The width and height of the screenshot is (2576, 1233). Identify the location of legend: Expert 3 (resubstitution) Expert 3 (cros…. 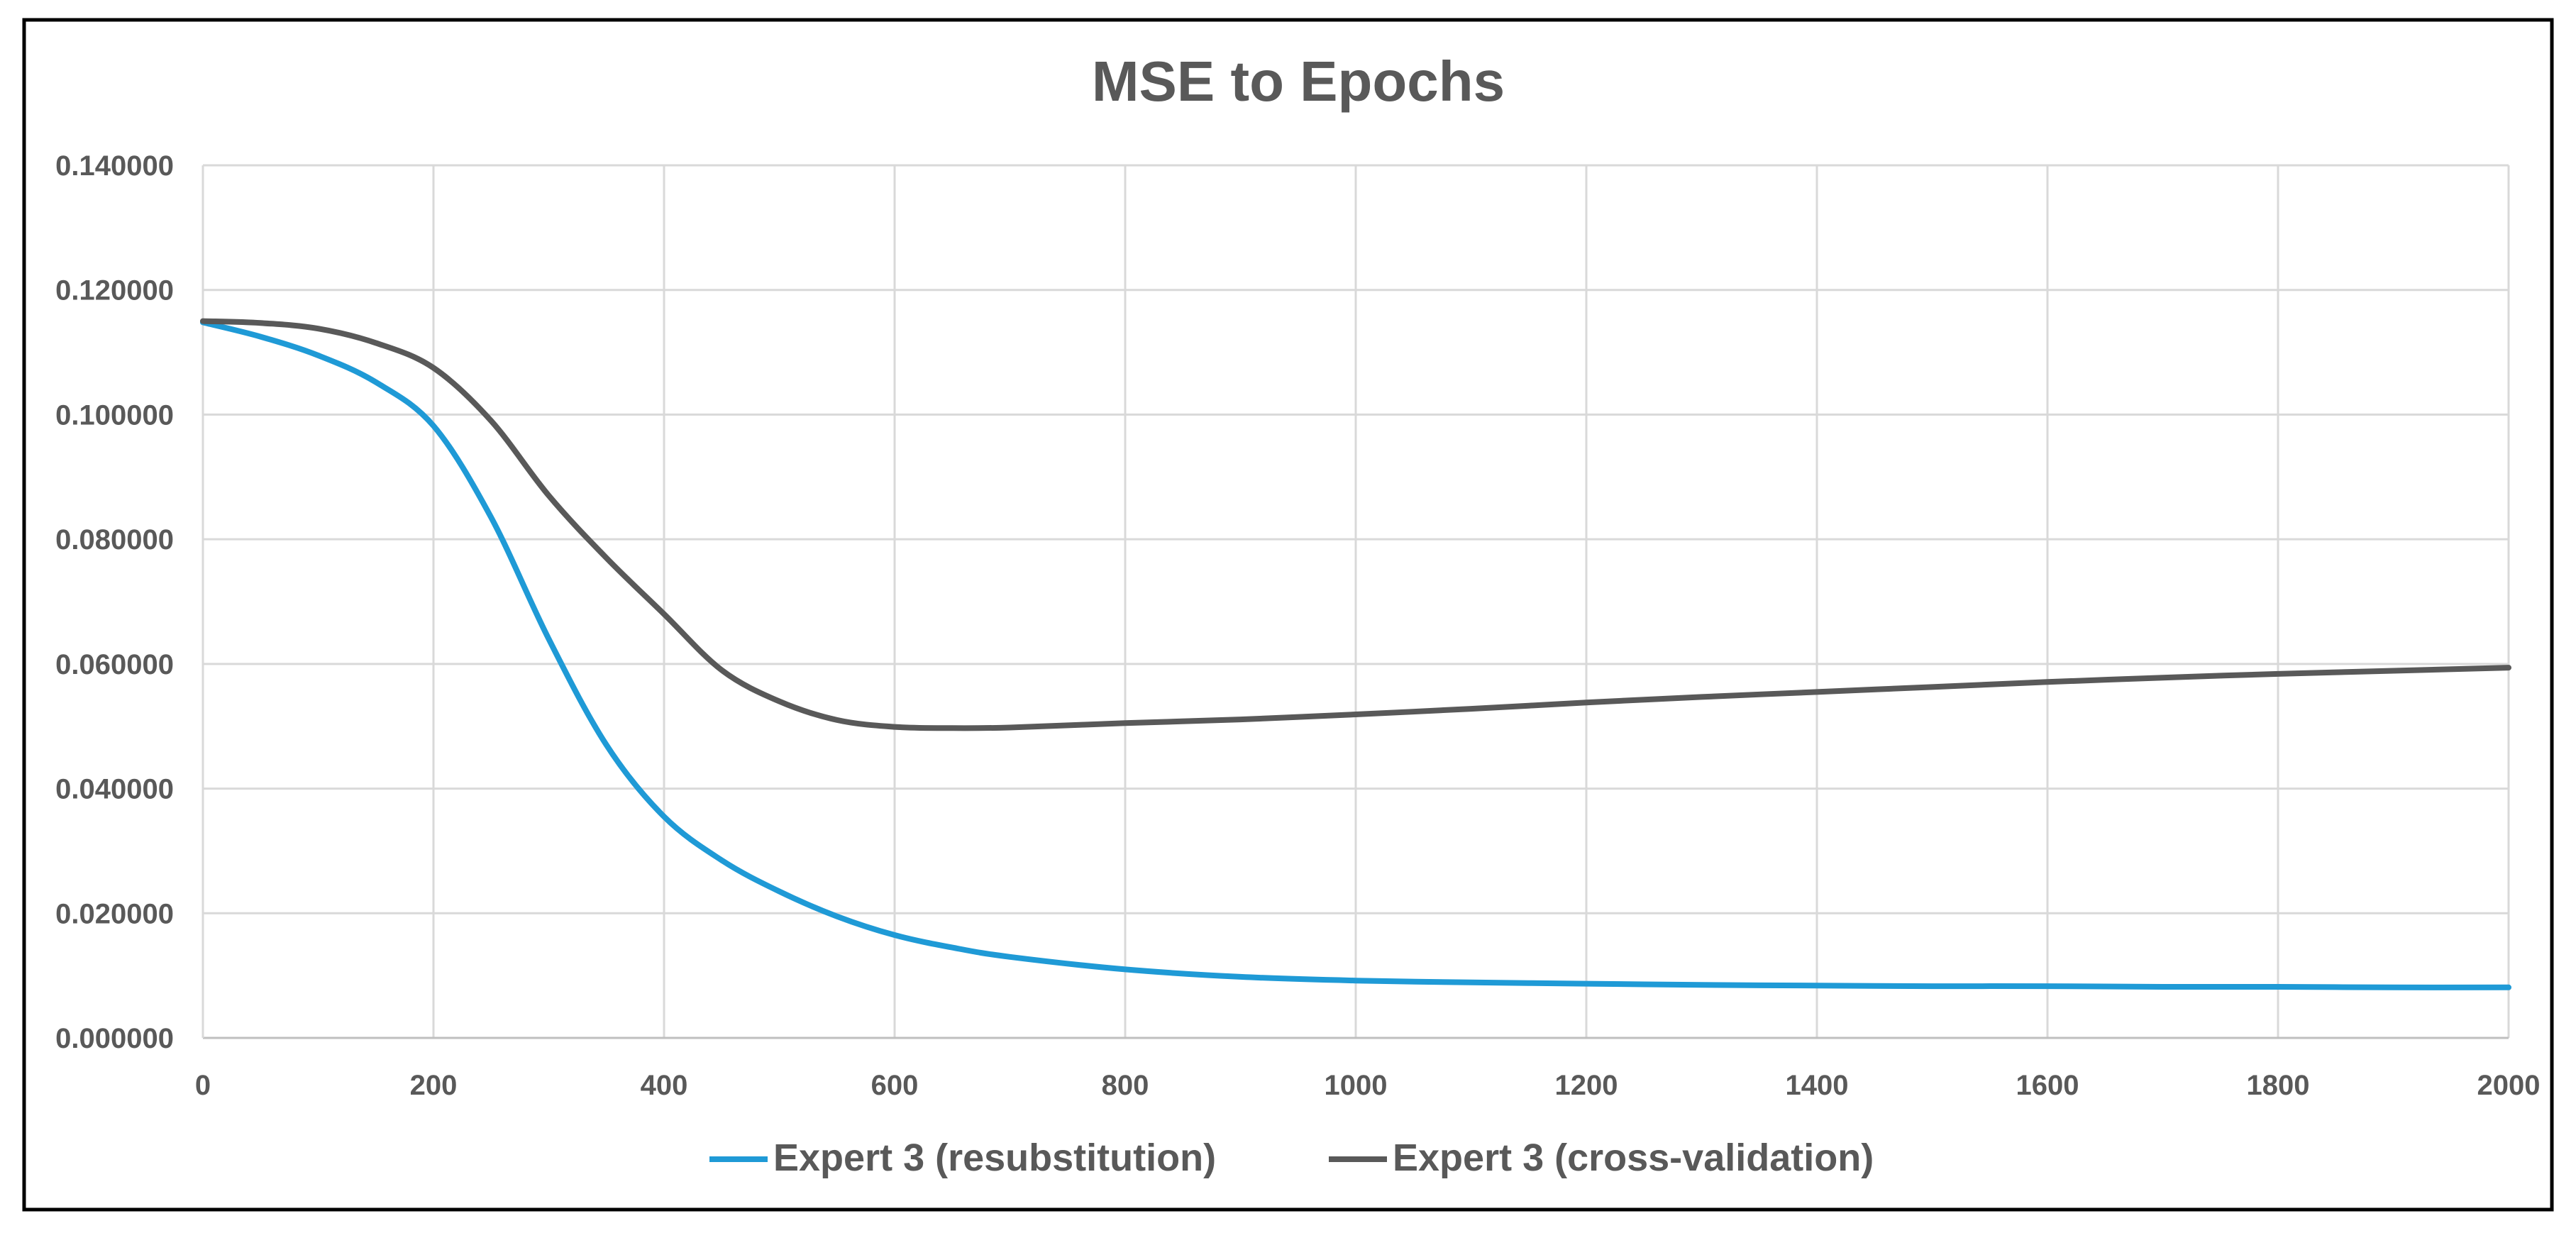
(1291, 1158).